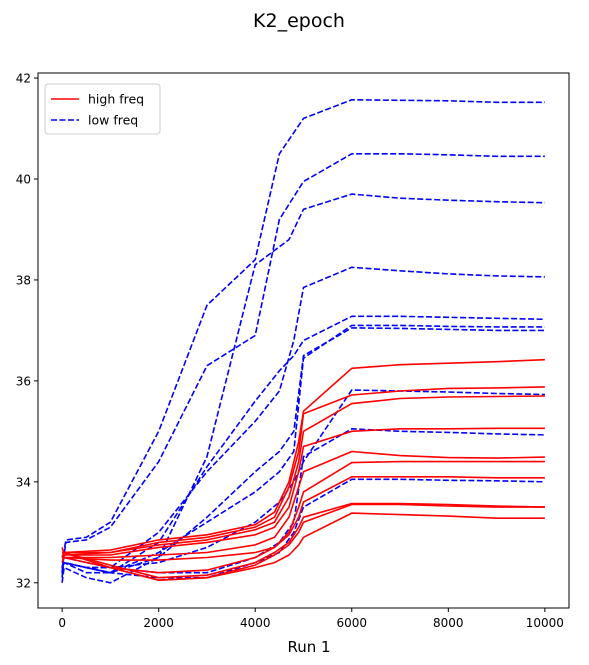 This screenshot has height=665, width=589. Describe the element at coordinates (113, 120) in the screenshot. I see `legend-label-low-freq: low freq` at that location.